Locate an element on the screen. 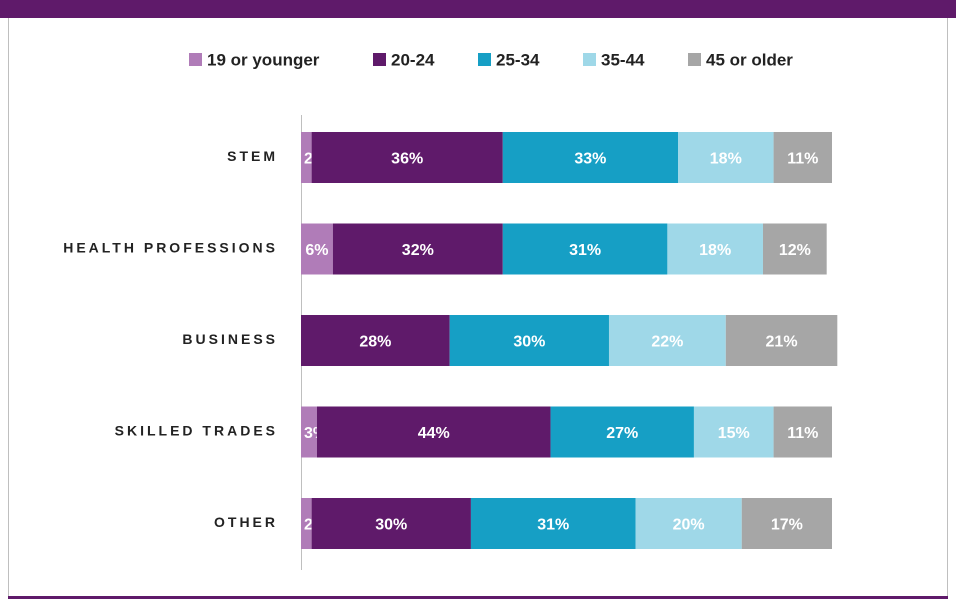 The width and height of the screenshot is (956, 601). category-label: HEALTH PROFESSIONS is located at coordinates (170, 248).